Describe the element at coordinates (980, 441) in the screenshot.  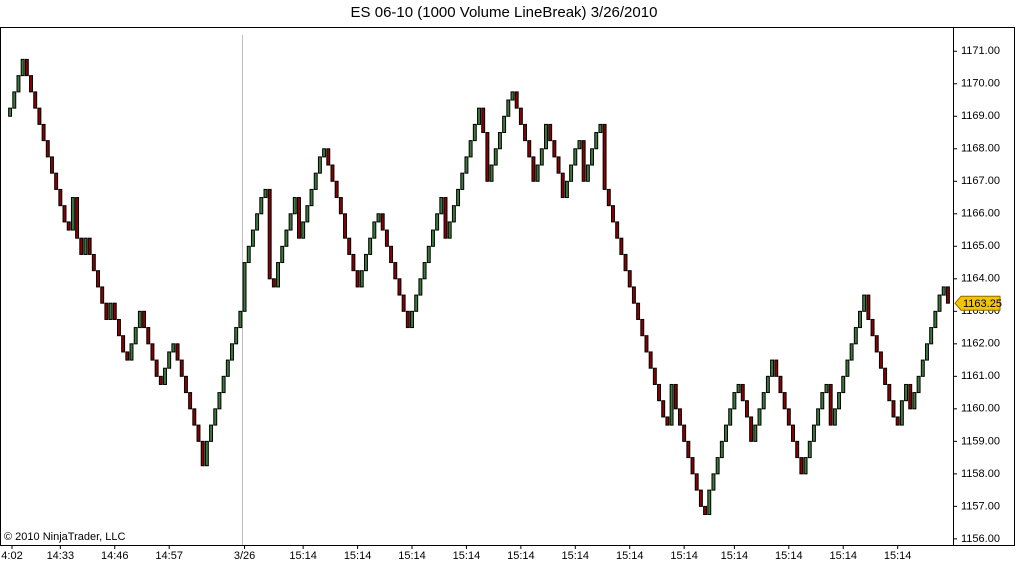
I see `y-tick-label: 1159.00` at that location.